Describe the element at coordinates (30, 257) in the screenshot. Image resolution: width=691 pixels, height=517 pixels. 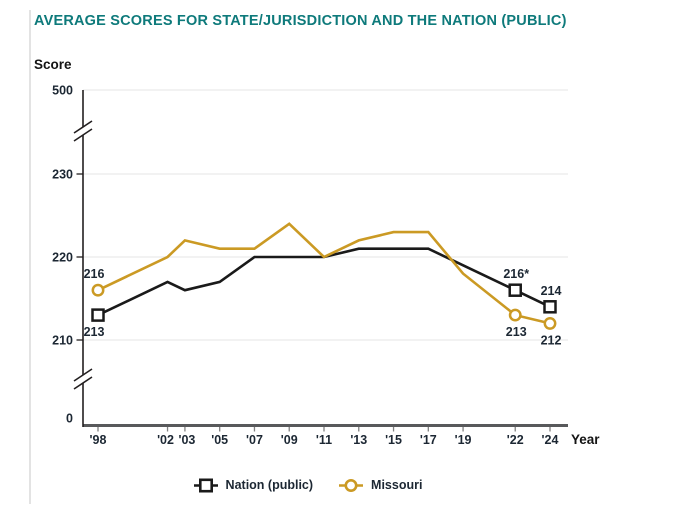
I see `page-left-border` at that location.